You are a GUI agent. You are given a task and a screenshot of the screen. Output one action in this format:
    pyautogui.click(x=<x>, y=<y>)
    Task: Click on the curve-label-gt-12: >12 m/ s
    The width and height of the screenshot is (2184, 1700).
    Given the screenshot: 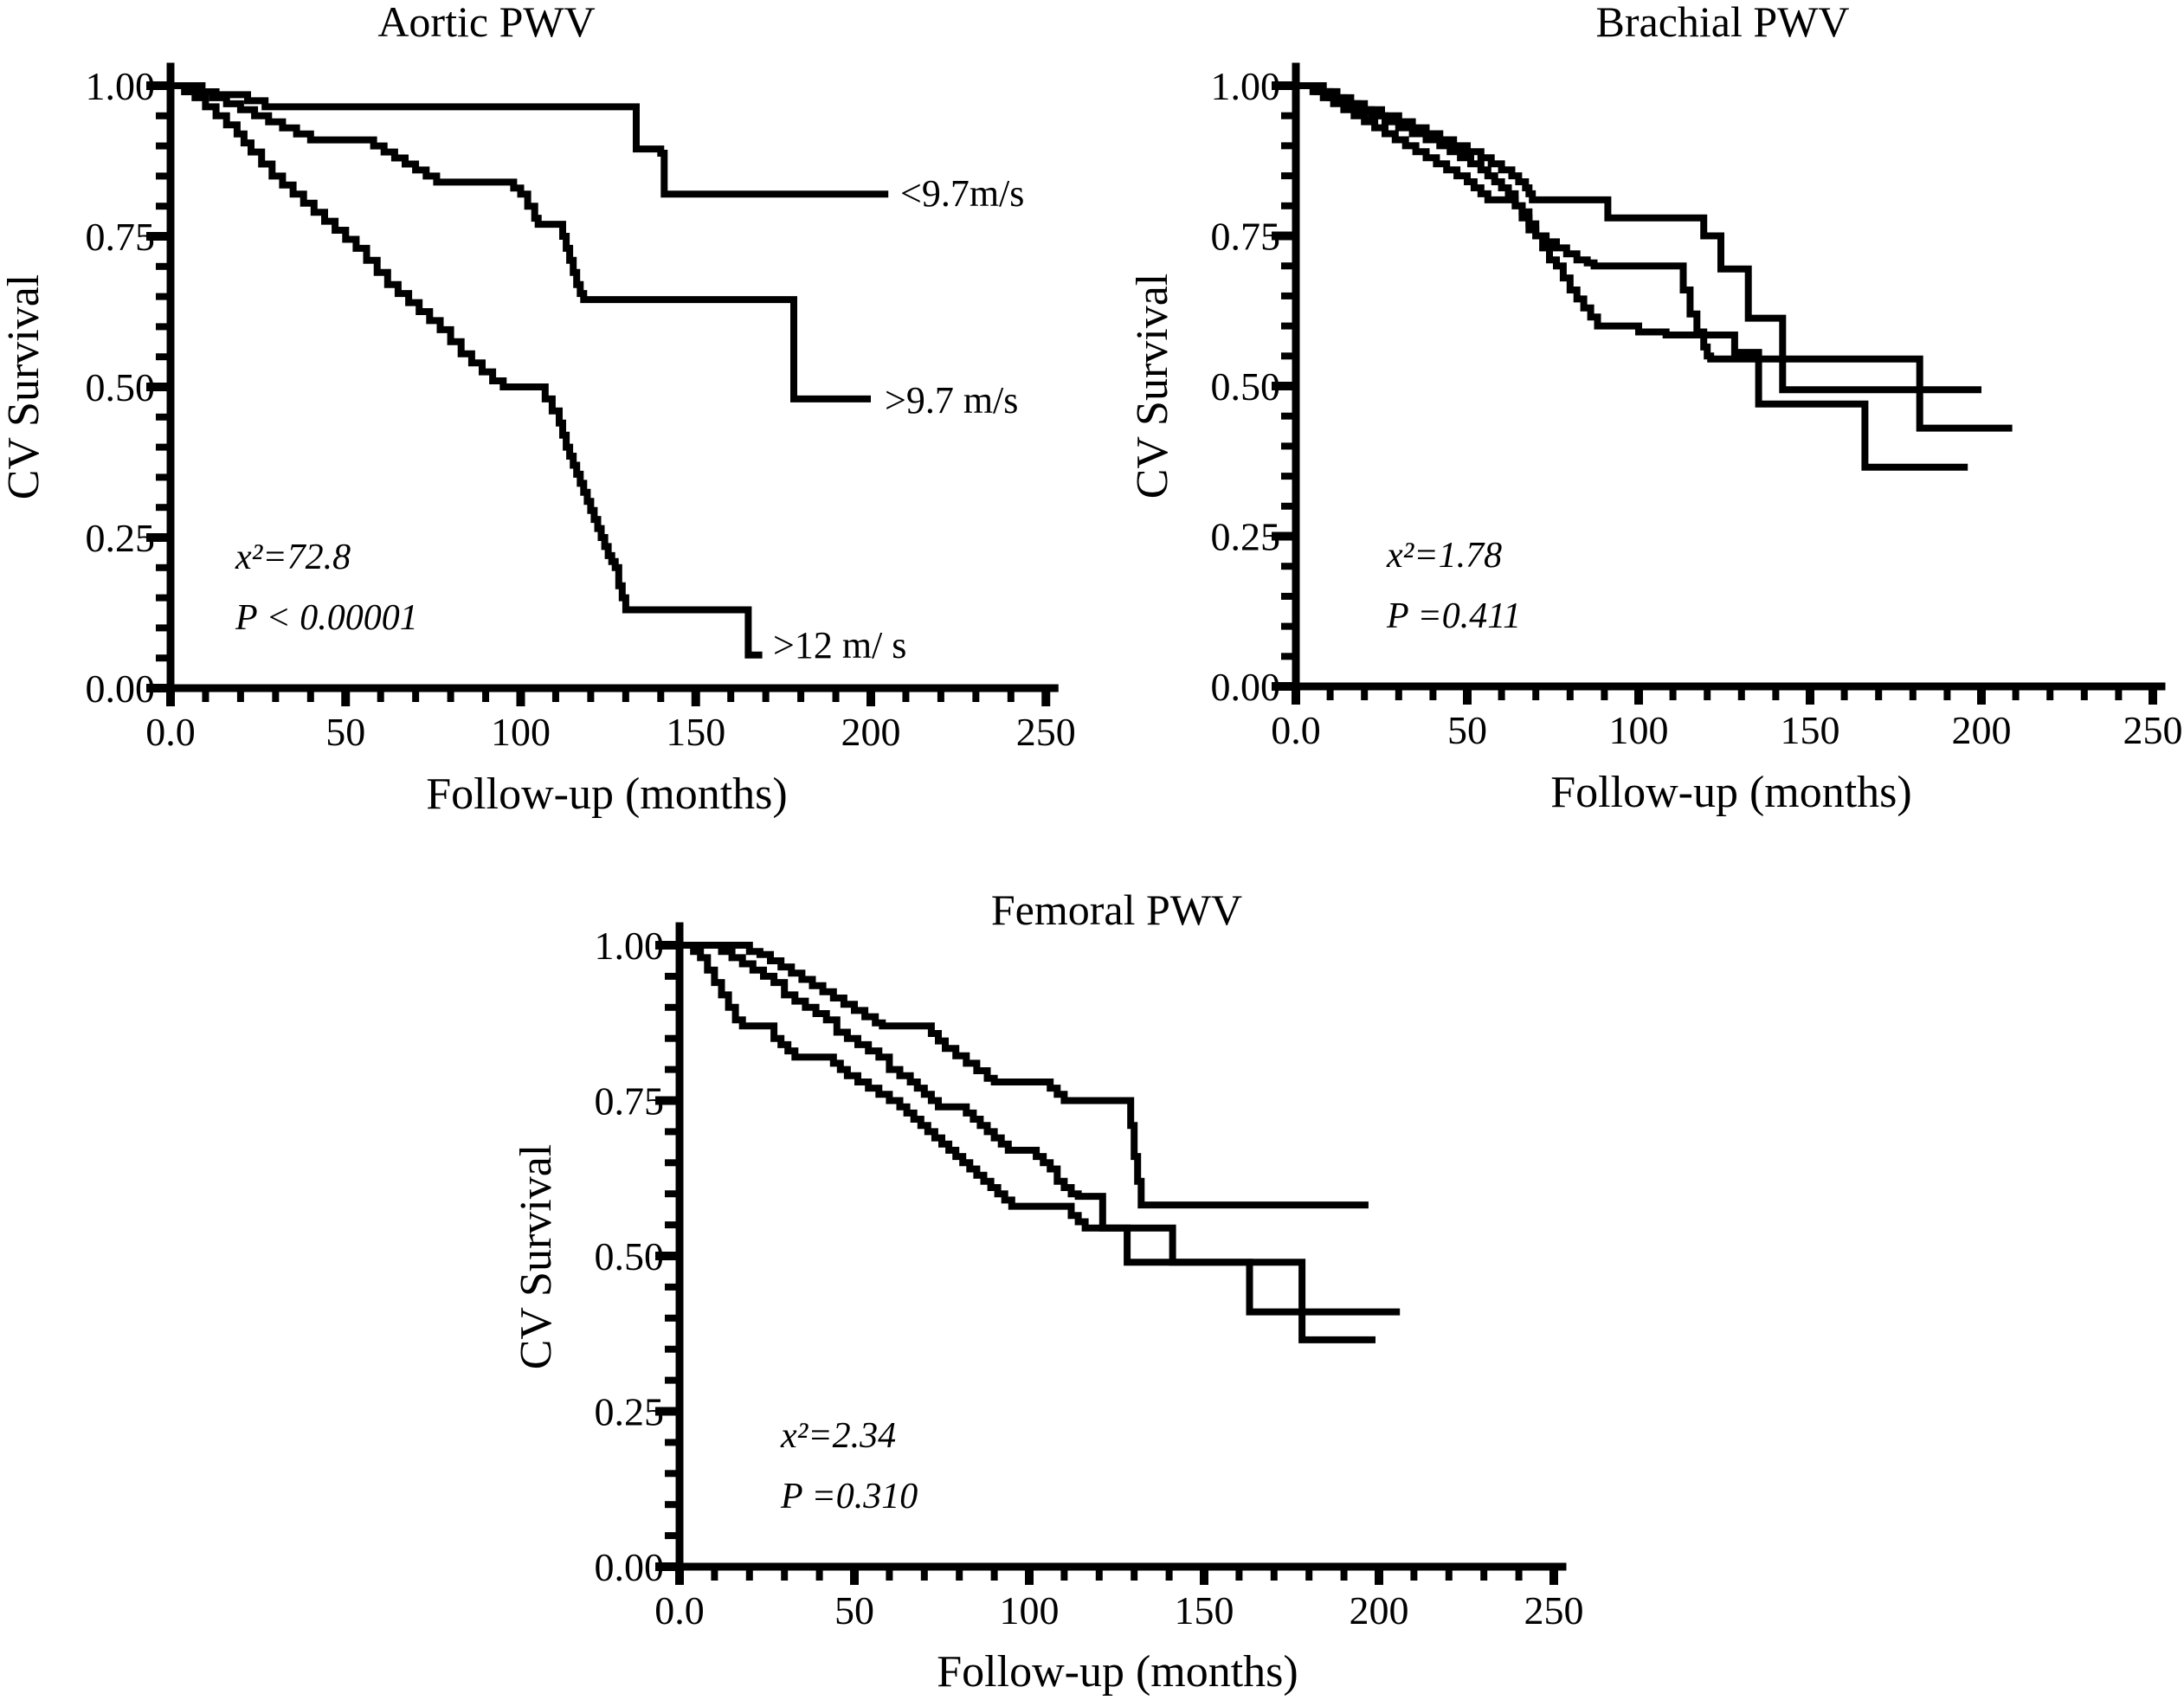 What is the action you would take?
    pyautogui.click(x=839, y=645)
    